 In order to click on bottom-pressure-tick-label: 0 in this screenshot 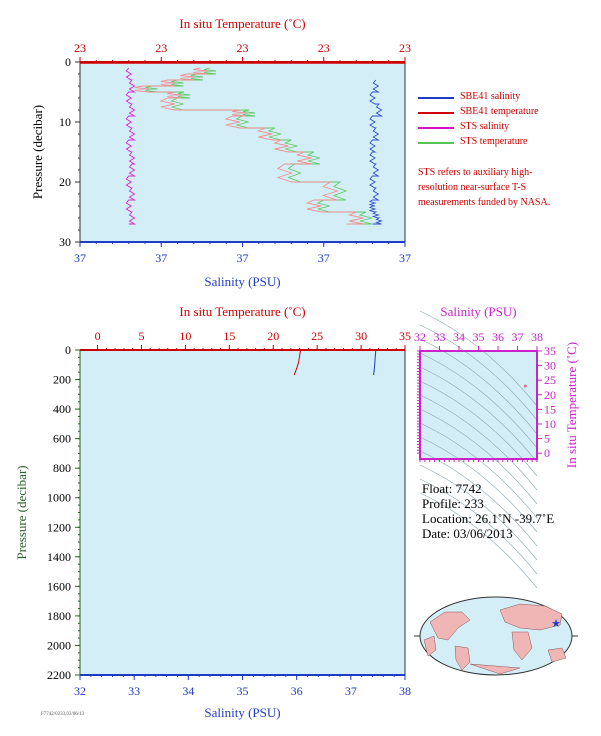, I will do `click(68, 350)`.